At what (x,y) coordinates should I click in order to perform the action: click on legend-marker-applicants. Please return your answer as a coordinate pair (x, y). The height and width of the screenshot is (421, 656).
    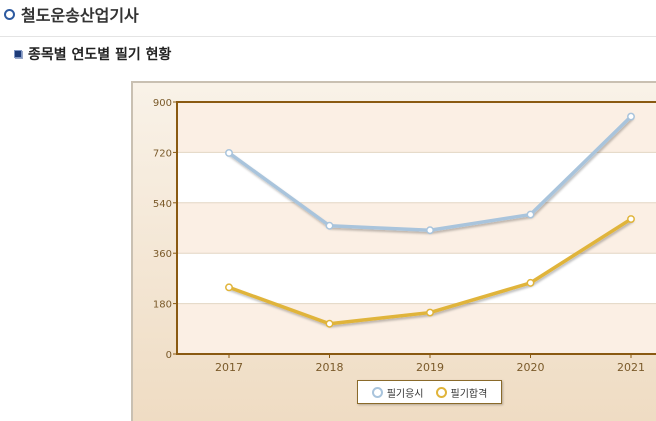
    Looking at the image, I should click on (377, 392).